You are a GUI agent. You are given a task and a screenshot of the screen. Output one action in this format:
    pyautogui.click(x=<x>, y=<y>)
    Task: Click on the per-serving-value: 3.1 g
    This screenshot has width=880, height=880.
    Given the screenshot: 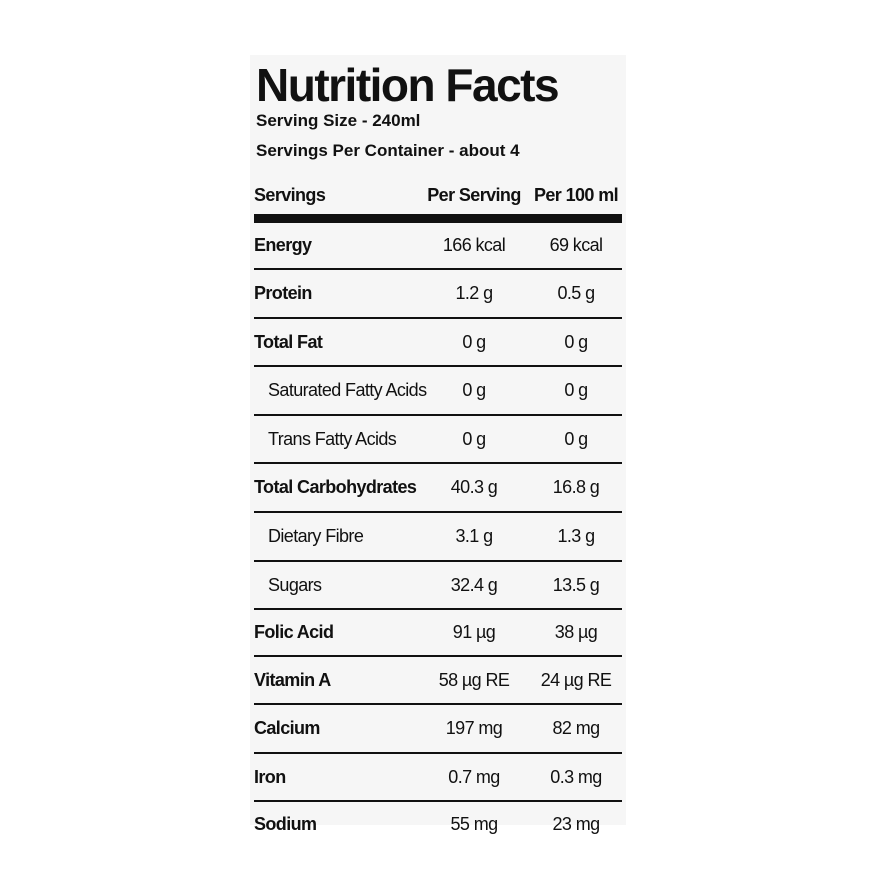 What is the action you would take?
    pyautogui.click(x=474, y=536)
    